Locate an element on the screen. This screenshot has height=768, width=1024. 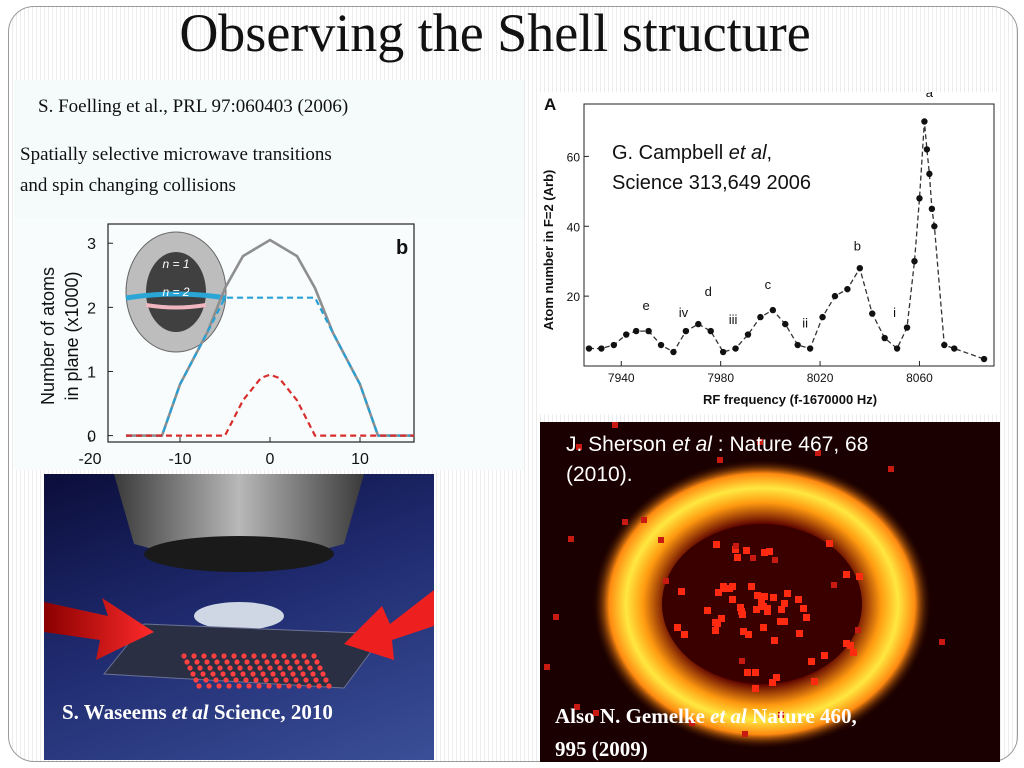
campbell-x-tick-label: 7940 is located at coordinates (621, 378).